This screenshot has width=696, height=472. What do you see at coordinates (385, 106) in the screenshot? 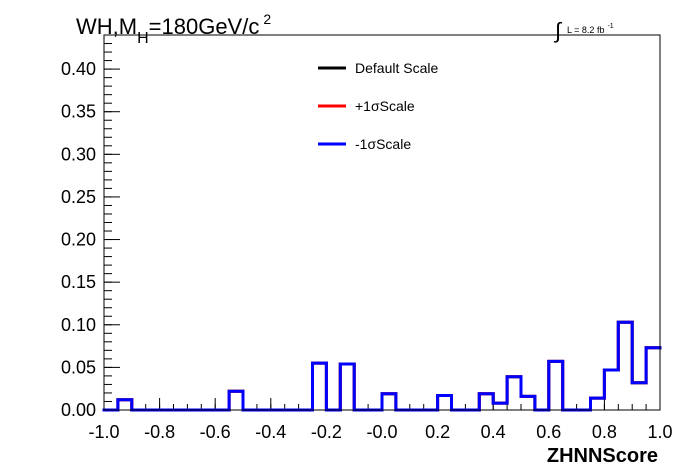
I see `legend-label-1: +1σScale` at bounding box center [385, 106].